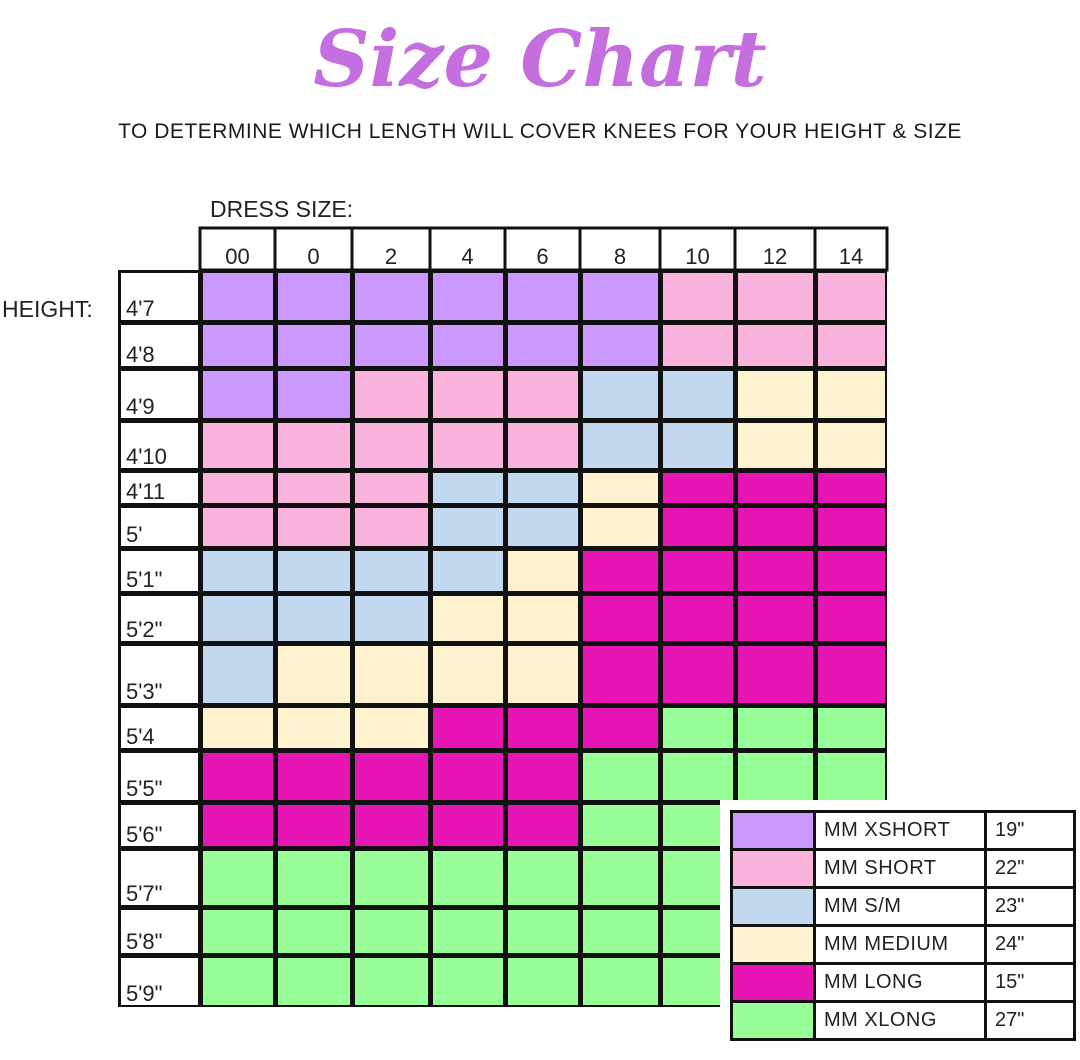 The image size is (1080, 1060). What do you see at coordinates (282, 209) in the screenshot?
I see `dress-size-label: DRESS SIZE:` at bounding box center [282, 209].